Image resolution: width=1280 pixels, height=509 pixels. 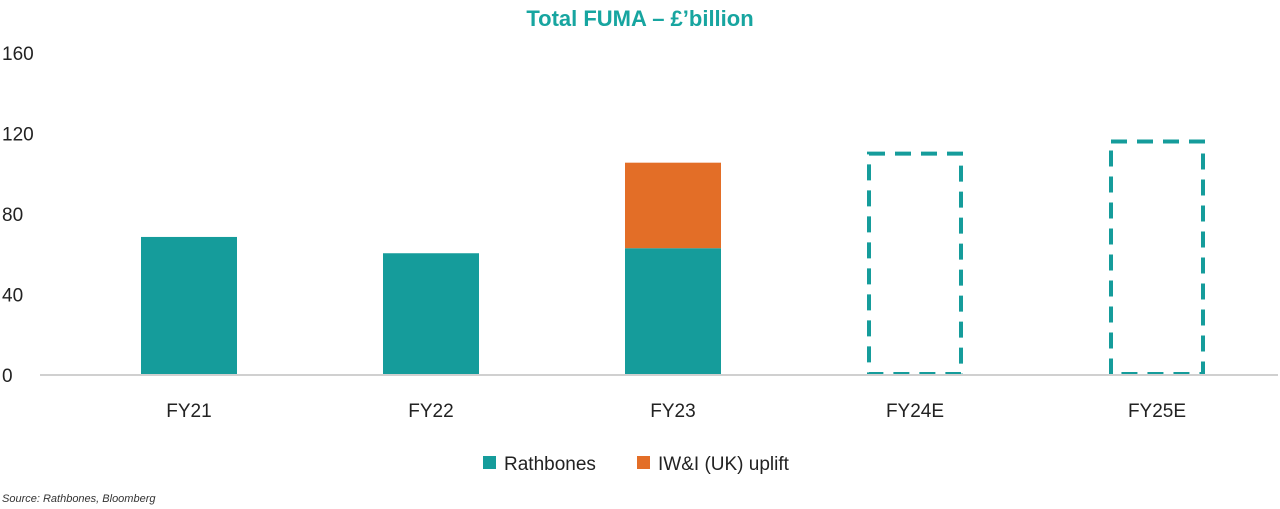 What do you see at coordinates (673, 311) in the screenshot?
I see `bar-rathbones-fy23` at bounding box center [673, 311].